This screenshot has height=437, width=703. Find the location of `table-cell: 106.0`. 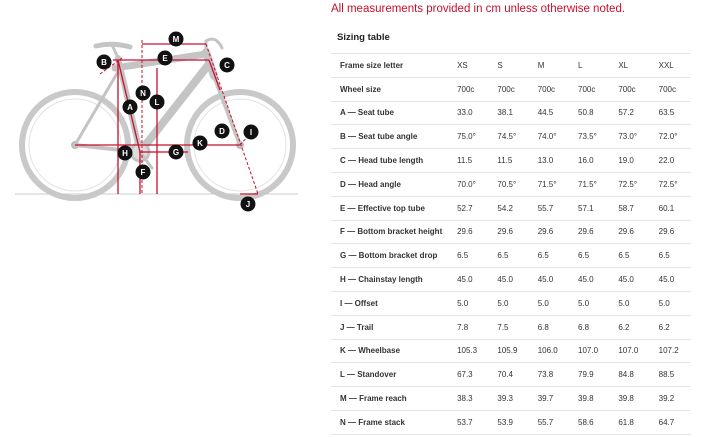

table-cell: 106.0 is located at coordinates (549, 351).